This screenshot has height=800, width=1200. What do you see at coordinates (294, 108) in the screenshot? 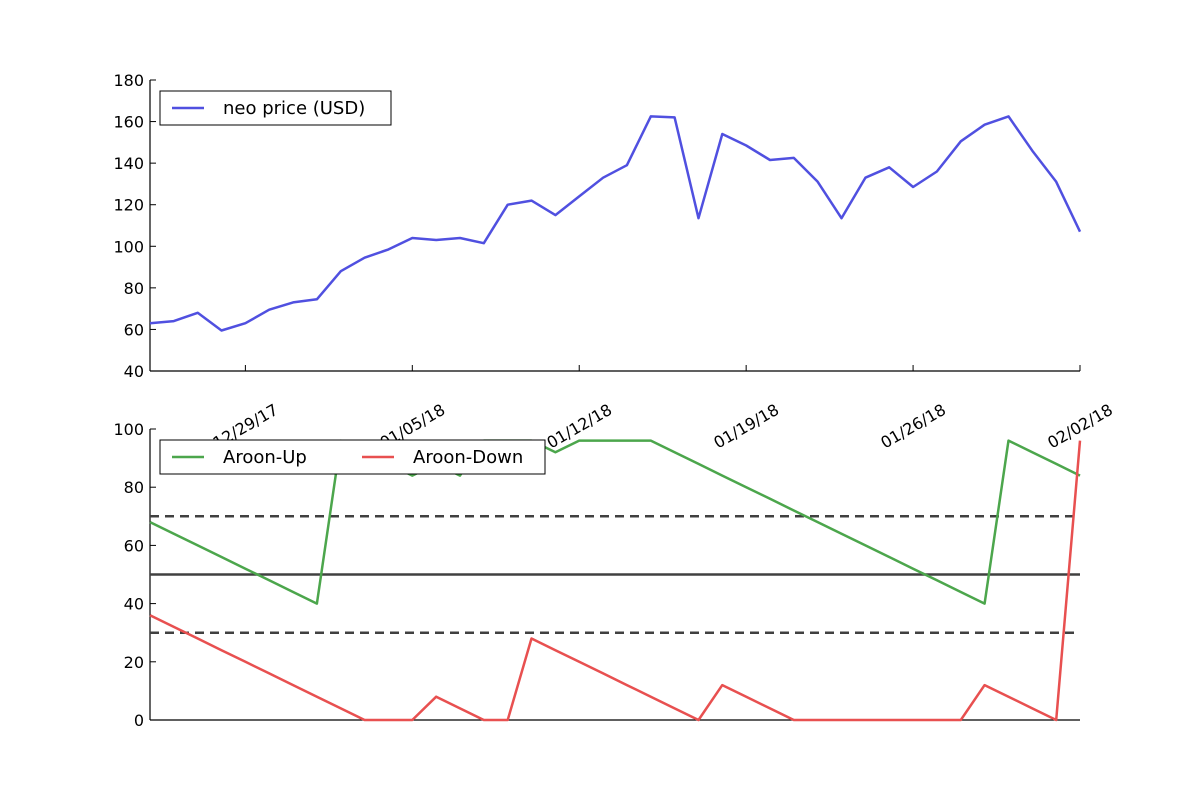
I see `legend-label-0: neo price (USD)` at bounding box center [294, 108].